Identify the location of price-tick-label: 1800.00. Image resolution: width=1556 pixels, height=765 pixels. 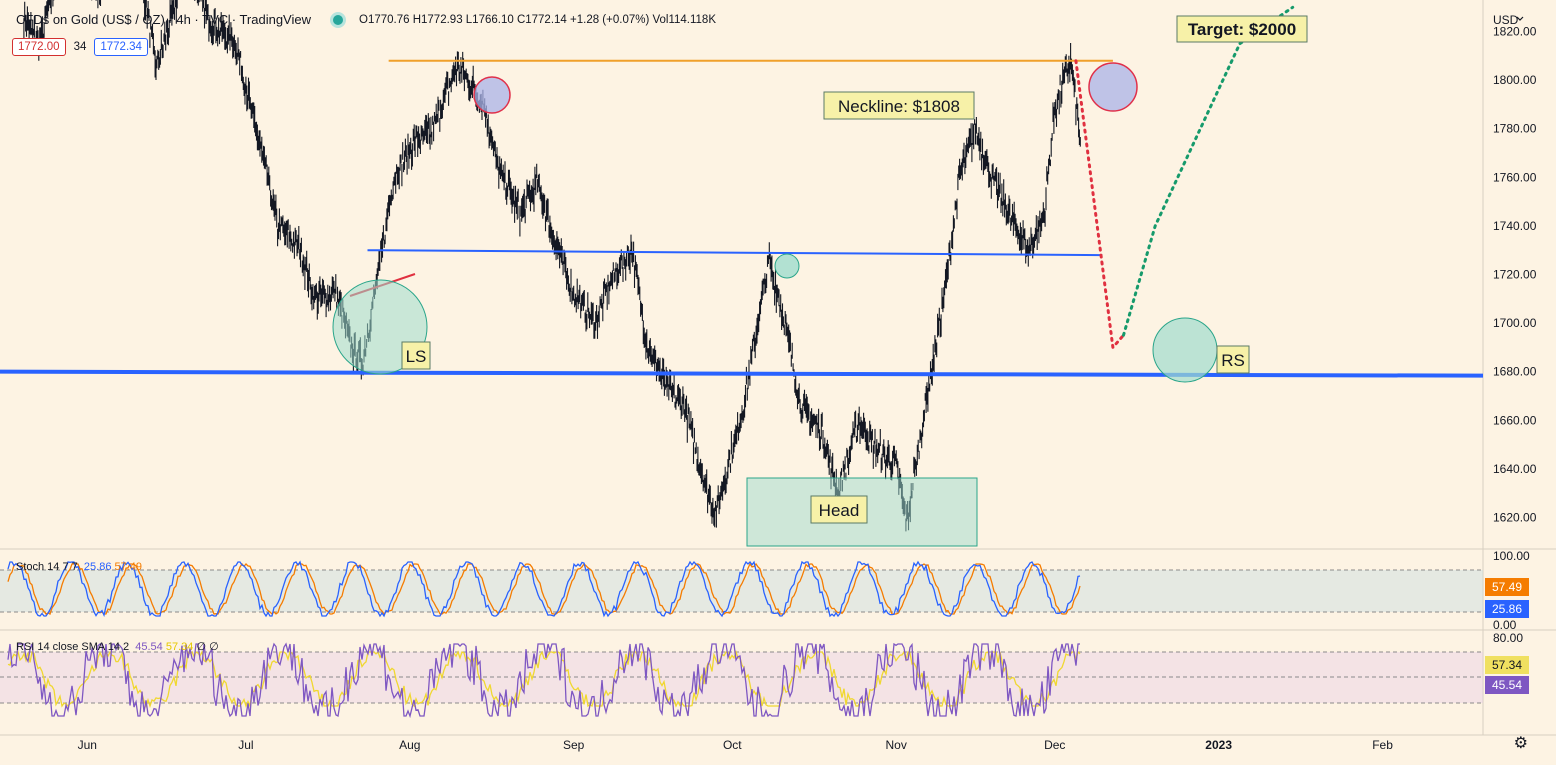
(1515, 80).